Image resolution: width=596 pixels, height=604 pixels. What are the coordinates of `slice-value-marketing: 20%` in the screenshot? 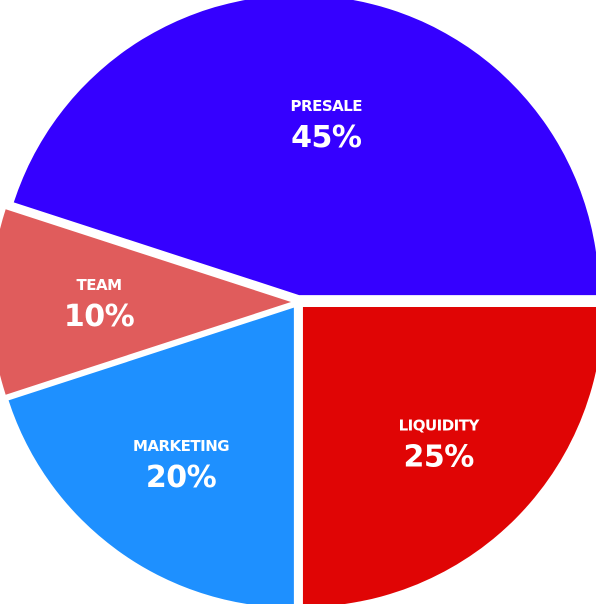 It's located at (181, 477).